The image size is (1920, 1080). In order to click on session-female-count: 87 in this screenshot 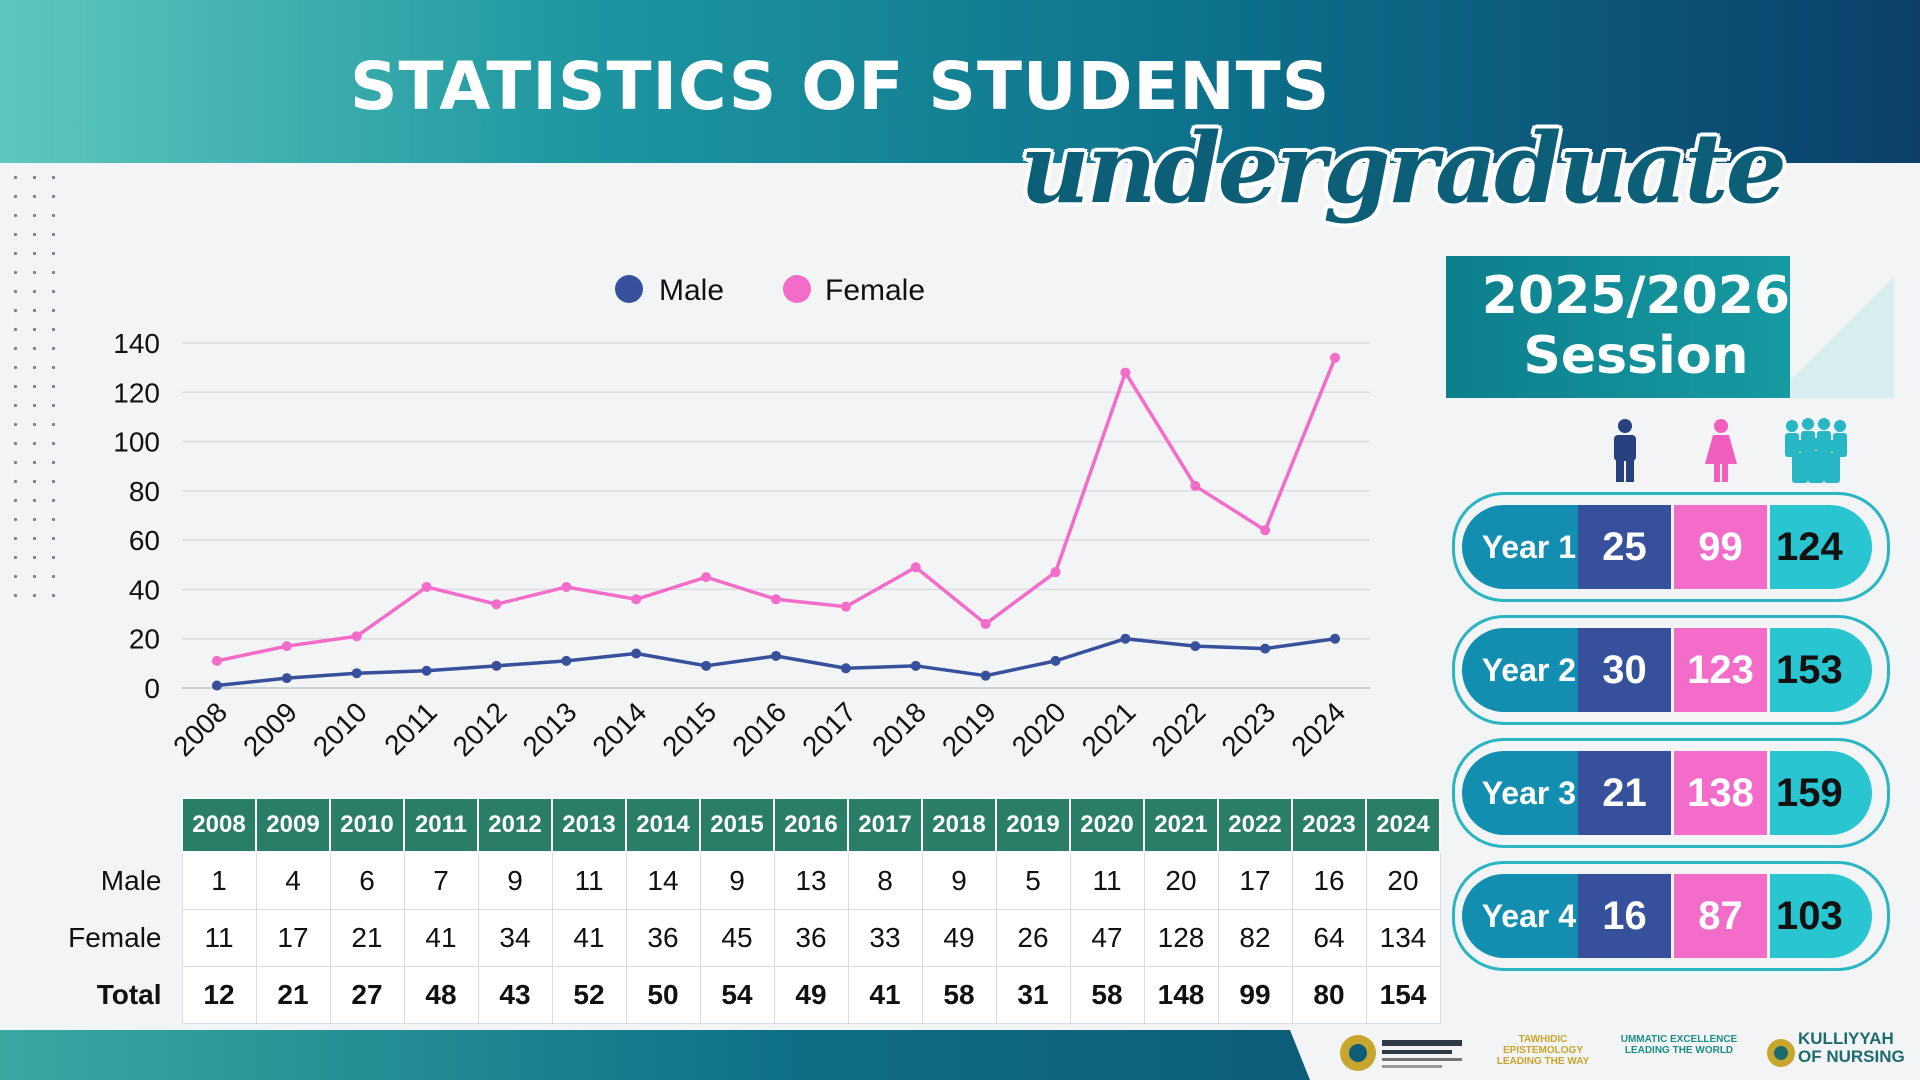, I will do `click(1720, 916)`.